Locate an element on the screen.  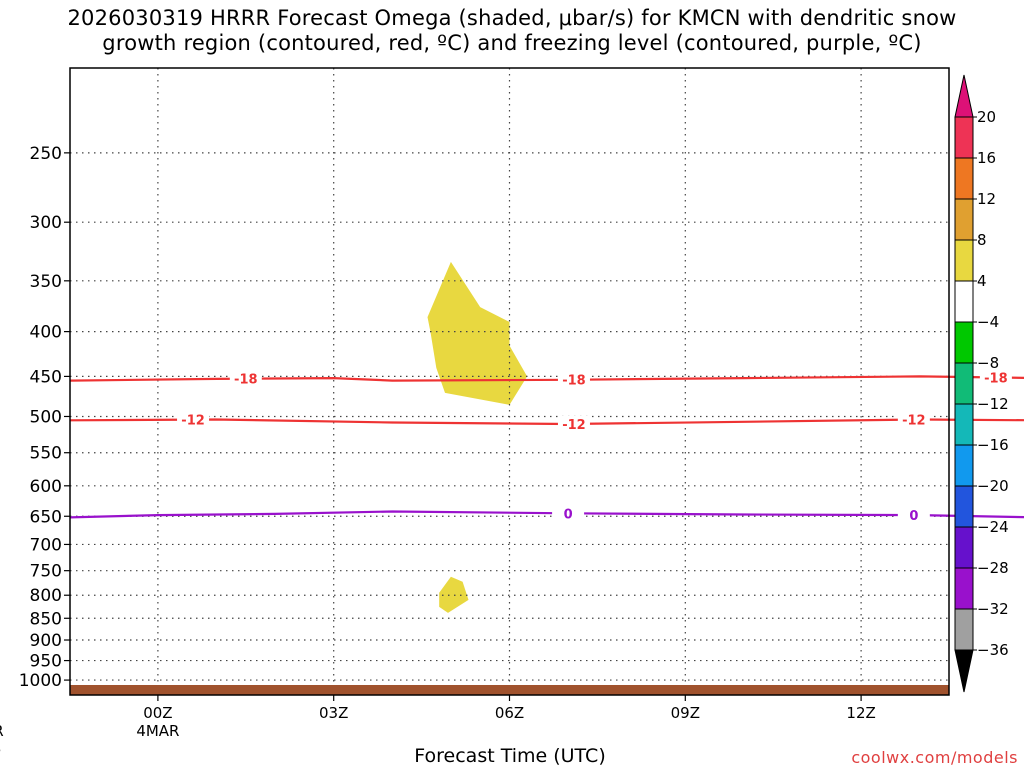
colorbar-bottom-arrow is located at coordinates (964, 671).